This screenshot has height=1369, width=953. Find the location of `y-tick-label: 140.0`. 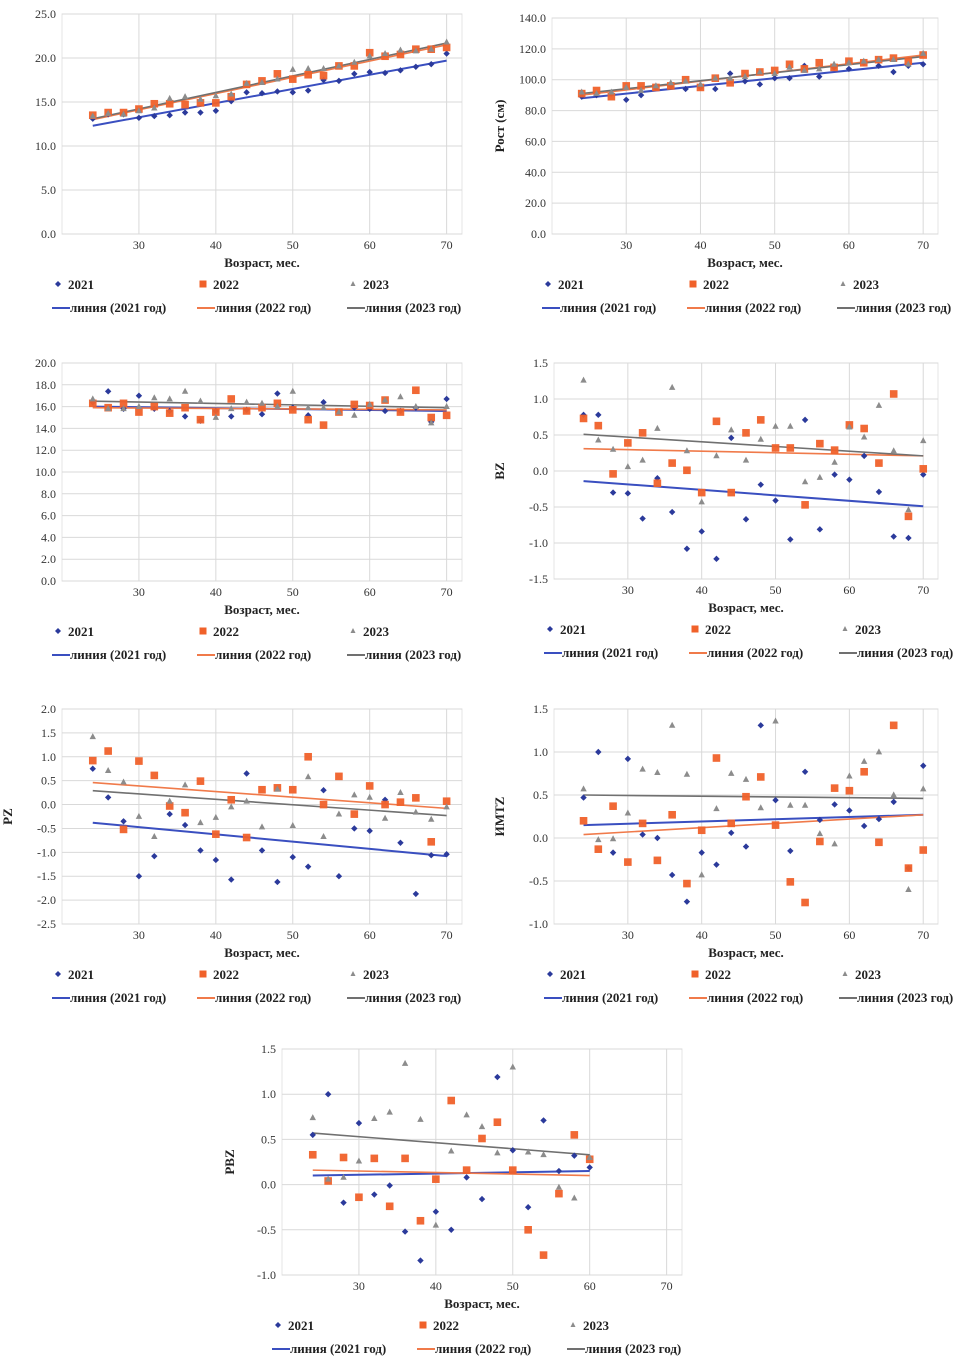

y-tick-label: 140.0 is located at coordinates (532, 18).